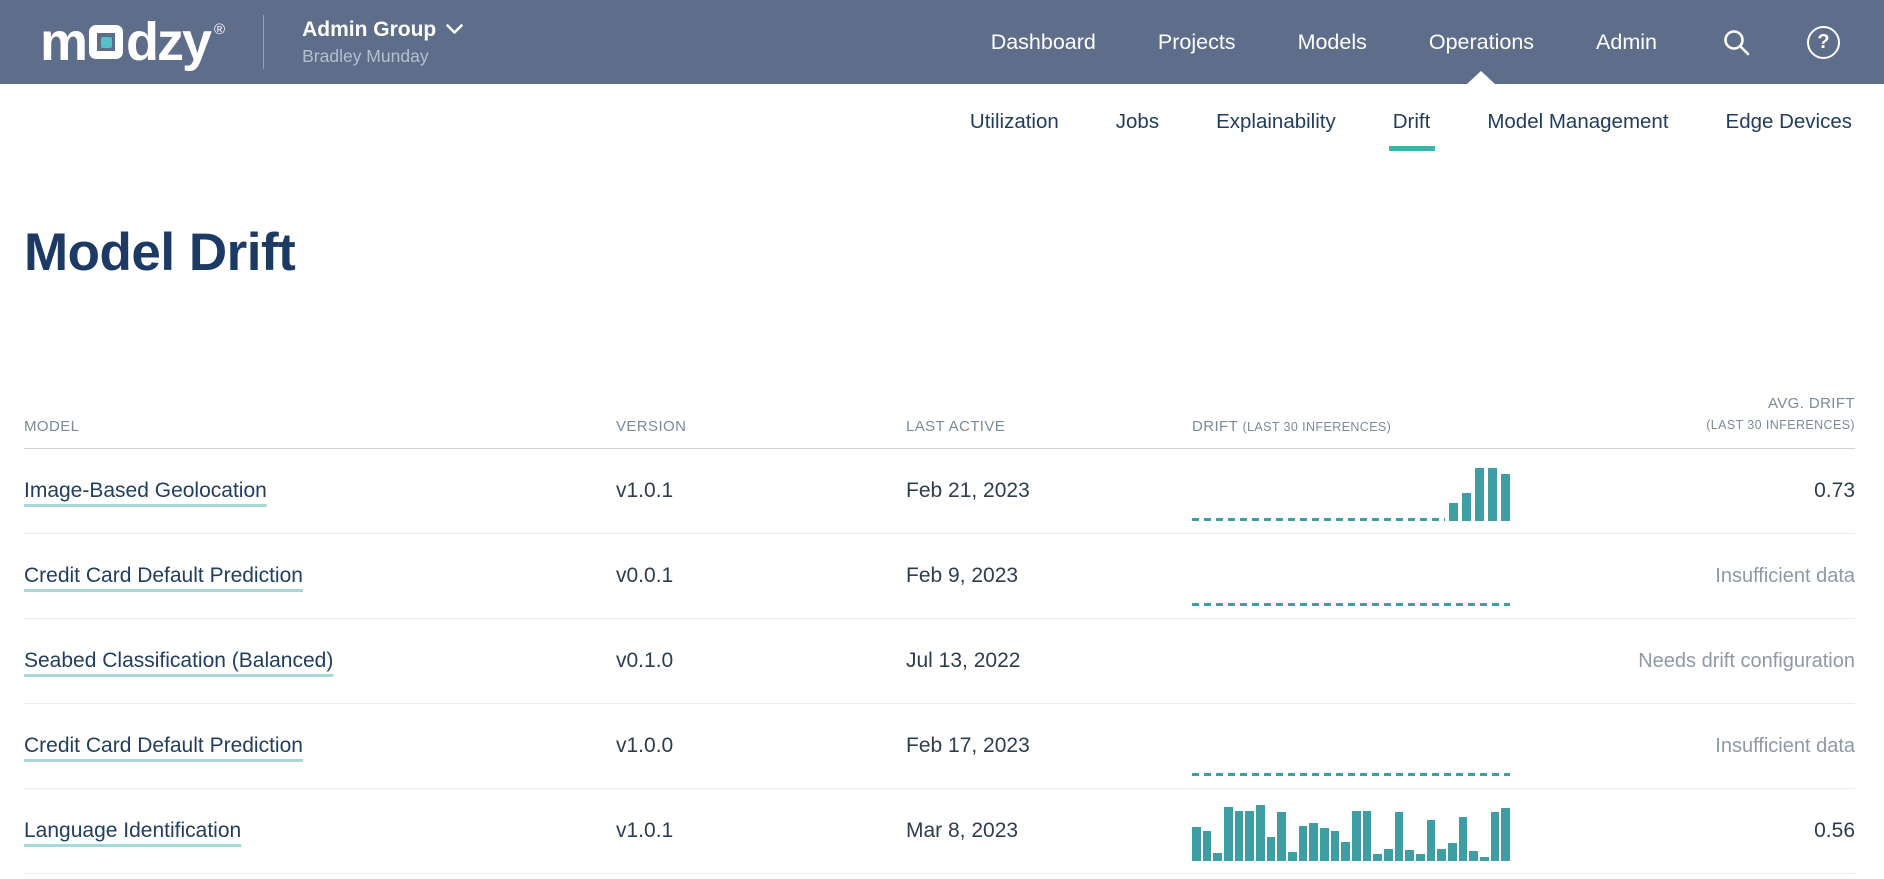 This screenshot has width=1884, height=879. What do you see at coordinates (220, 29) in the screenshot?
I see `registered-mark: ®` at bounding box center [220, 29].